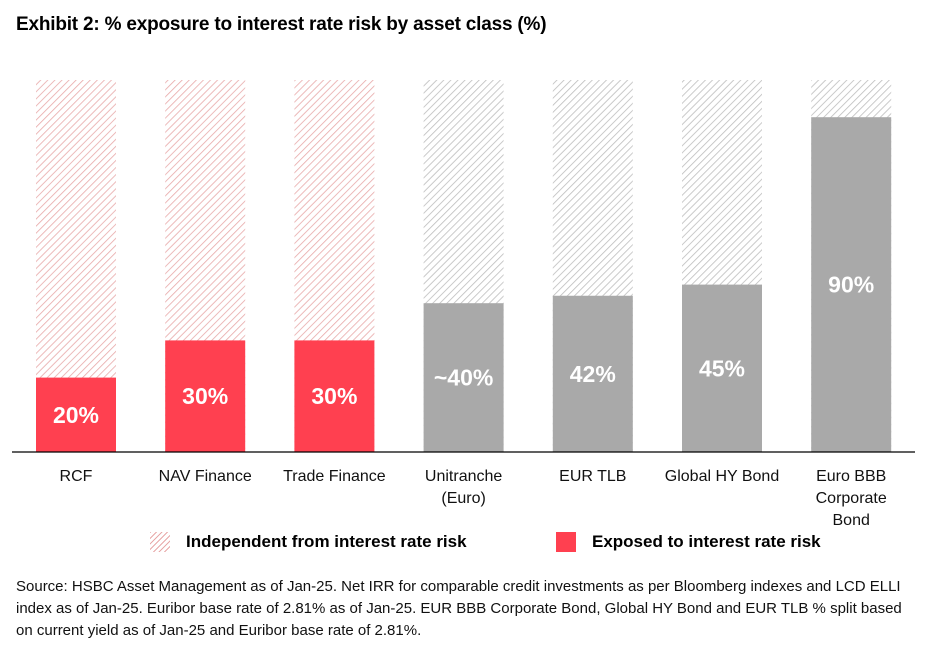  What do you see at coordinates (205, 476) in the screenshot?
I see `category-label: NAV Finance` at bounding box center [205, 476].